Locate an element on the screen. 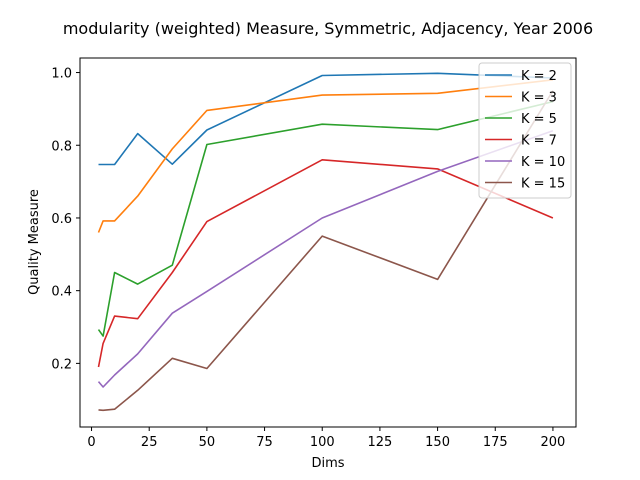  x-tick-label: 150 is located at coordinates (437, 442).